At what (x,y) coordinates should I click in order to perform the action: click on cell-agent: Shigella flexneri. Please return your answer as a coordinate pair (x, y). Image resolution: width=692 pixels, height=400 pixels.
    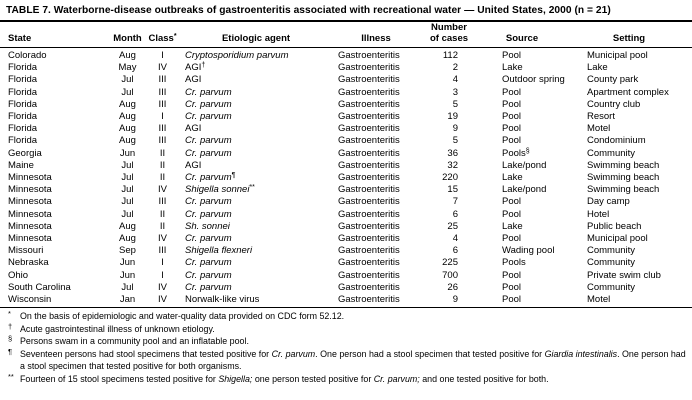
    Looking at the image, I should click on (219, 251).